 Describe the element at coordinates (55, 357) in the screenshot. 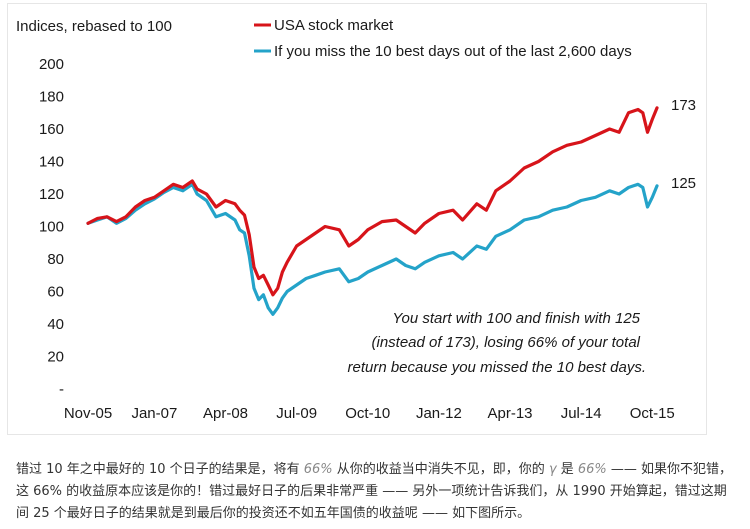

I see `y-tick-label: 20` at that location.